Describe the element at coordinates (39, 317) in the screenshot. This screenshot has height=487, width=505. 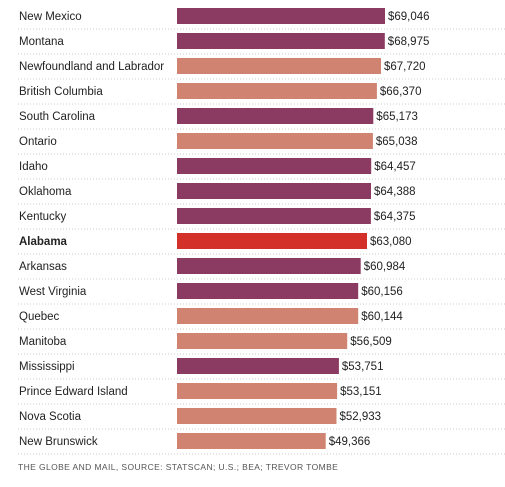
I see `category-label: Quebec` at that location.